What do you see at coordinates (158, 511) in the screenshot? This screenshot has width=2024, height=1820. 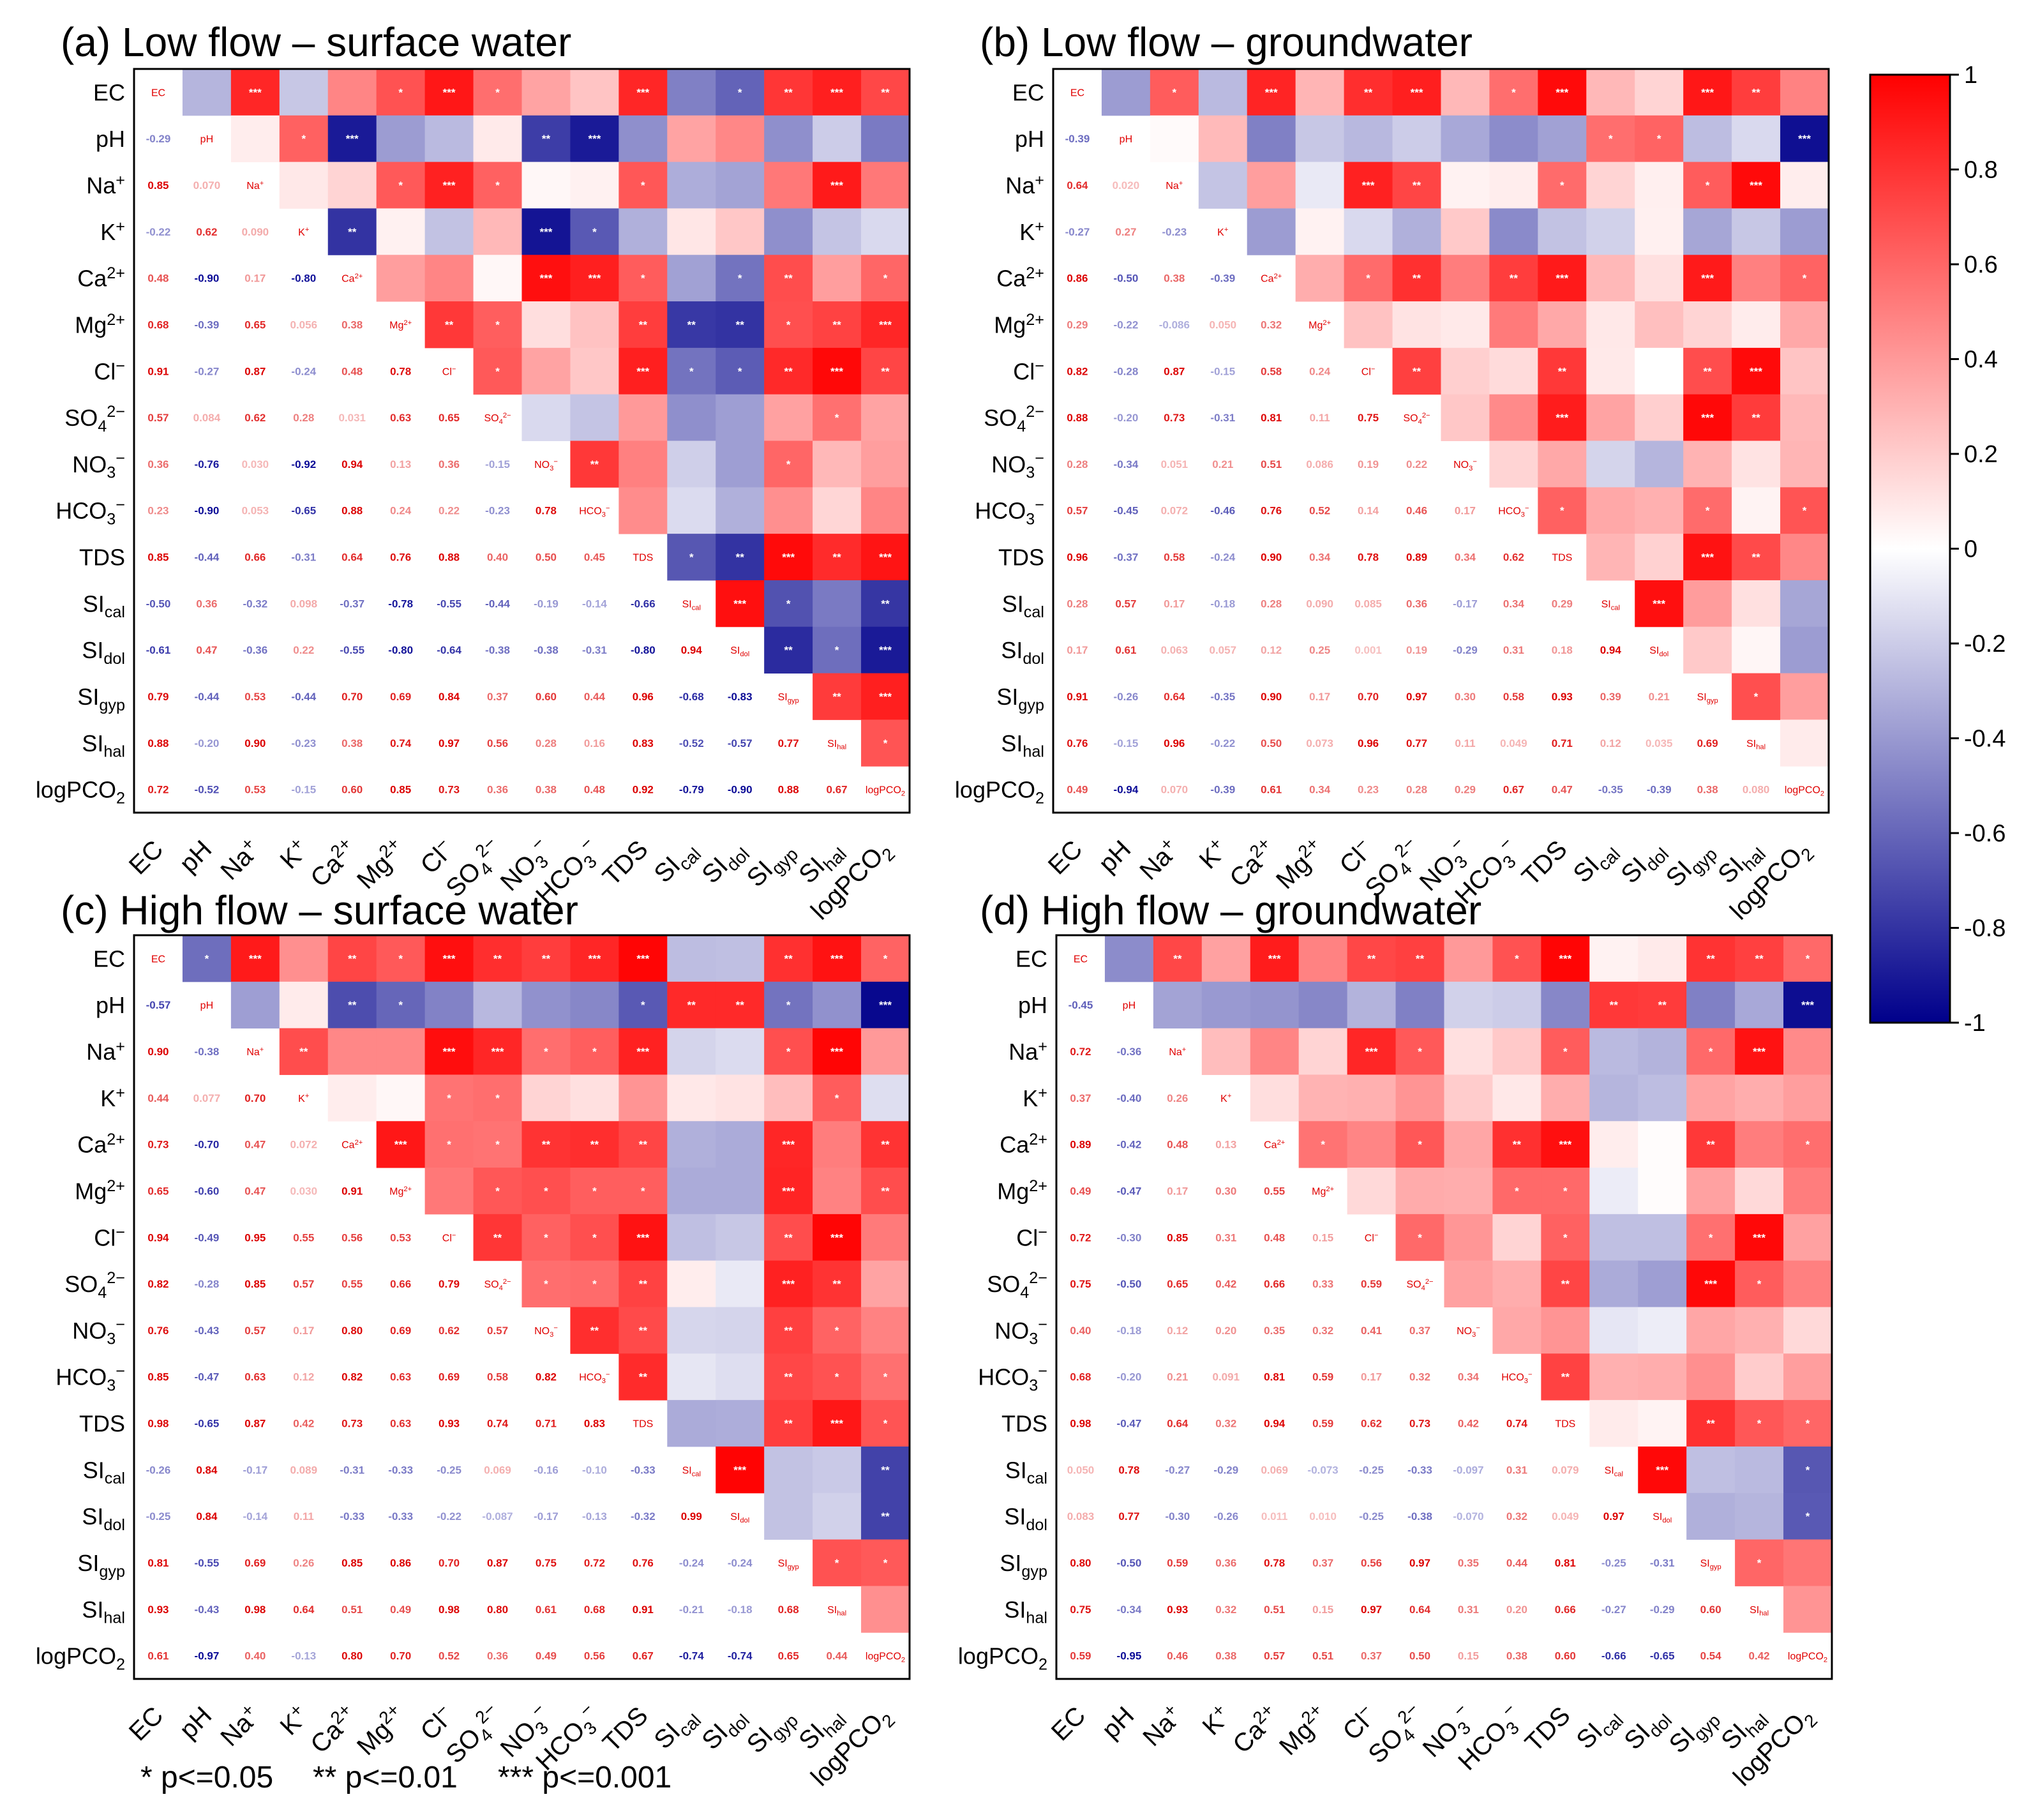 I see `correlation-value: 0.23` at bounding box center [158, 511].